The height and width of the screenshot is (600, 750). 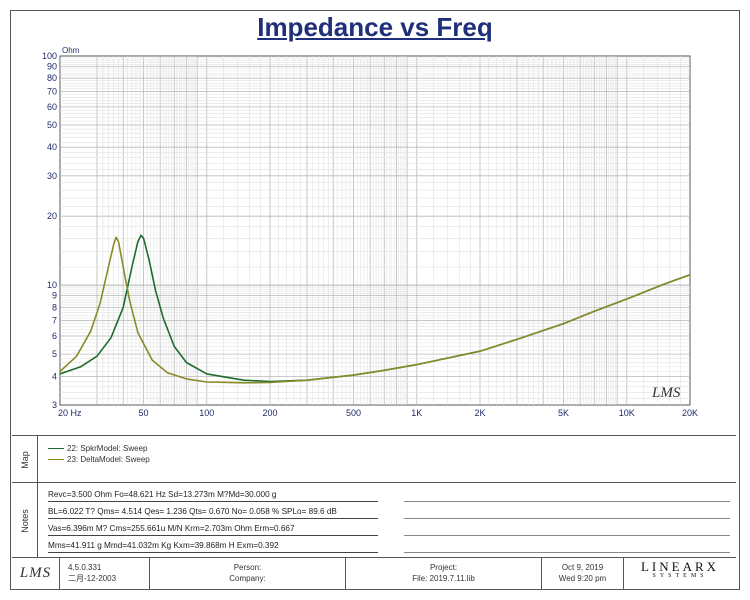 What do you see at coordinates (36, 573) in the screenshot?
I see `lms-logo: LMS` at bounding box center [36, 573].